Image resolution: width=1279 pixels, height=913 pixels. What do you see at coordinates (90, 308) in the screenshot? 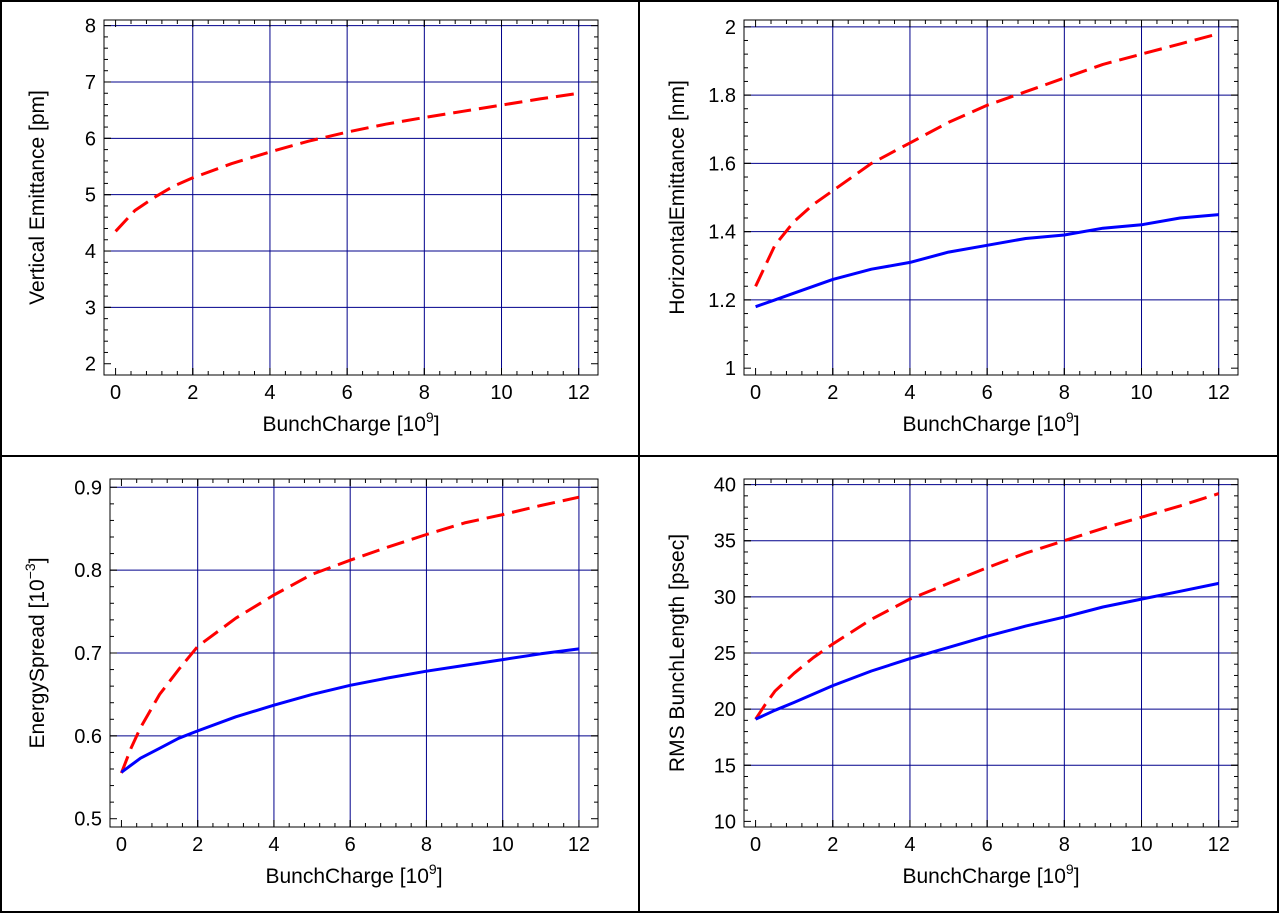
I see `y-tick-label: 3` at bounding box center [90, 308].